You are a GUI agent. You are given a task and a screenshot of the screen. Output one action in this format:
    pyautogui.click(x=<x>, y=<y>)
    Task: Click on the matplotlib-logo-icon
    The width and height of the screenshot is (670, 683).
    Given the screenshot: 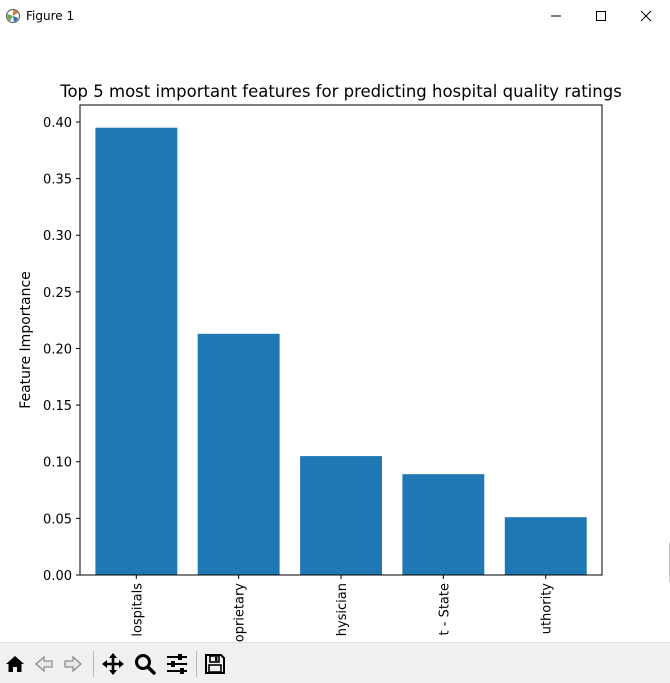 What is the action you would take?
    pyautogui.click(x=13, y=16)
    